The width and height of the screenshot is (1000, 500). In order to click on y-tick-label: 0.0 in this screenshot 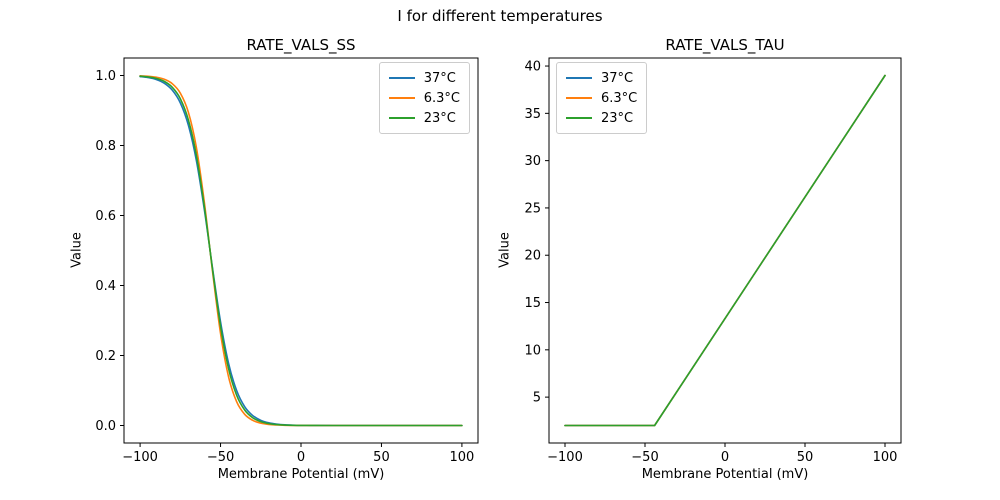, I will do `click(105, 426)`.